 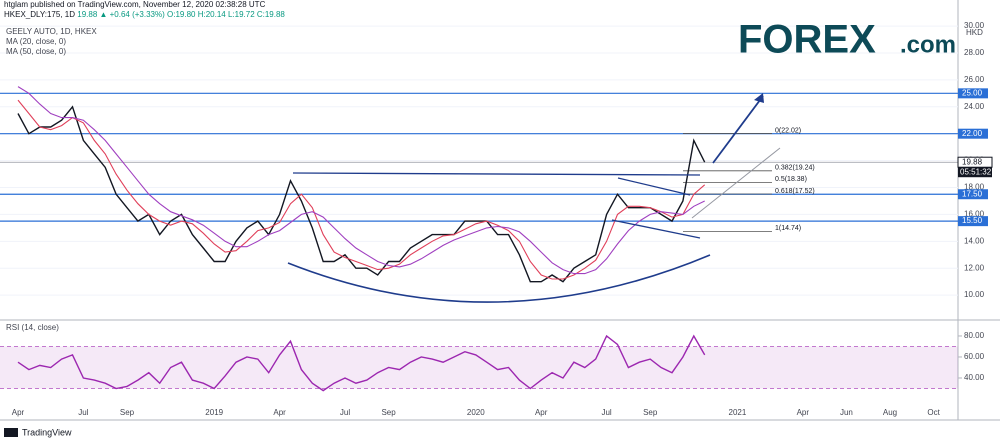 I want to click on rsi-band, so click(x=479, y=367).